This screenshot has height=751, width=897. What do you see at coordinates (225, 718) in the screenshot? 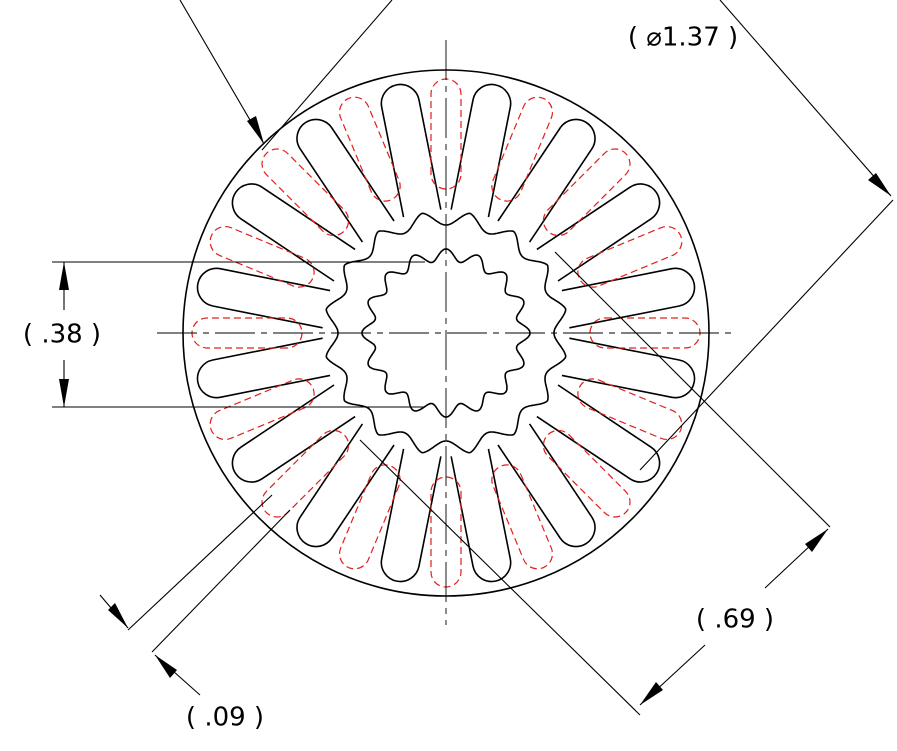
I see `dim-label: ( .09 )` at bounding box center [225, 718].